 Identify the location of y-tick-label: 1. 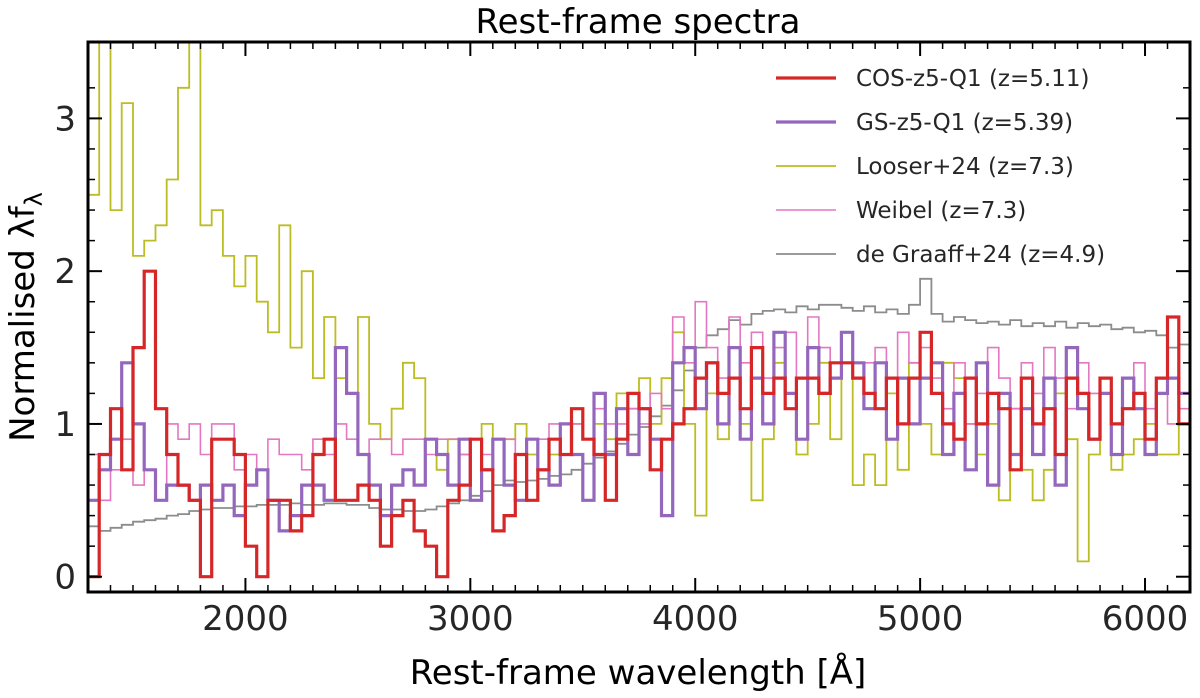
(65, 425).